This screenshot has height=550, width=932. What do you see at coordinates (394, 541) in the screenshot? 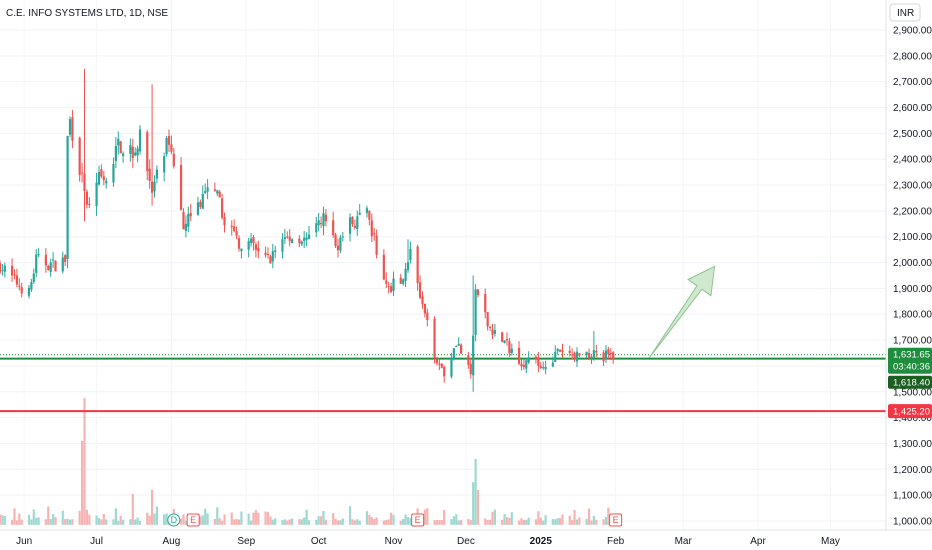
I see `x-tick-label: Nov` at bounding box center [394, 541].